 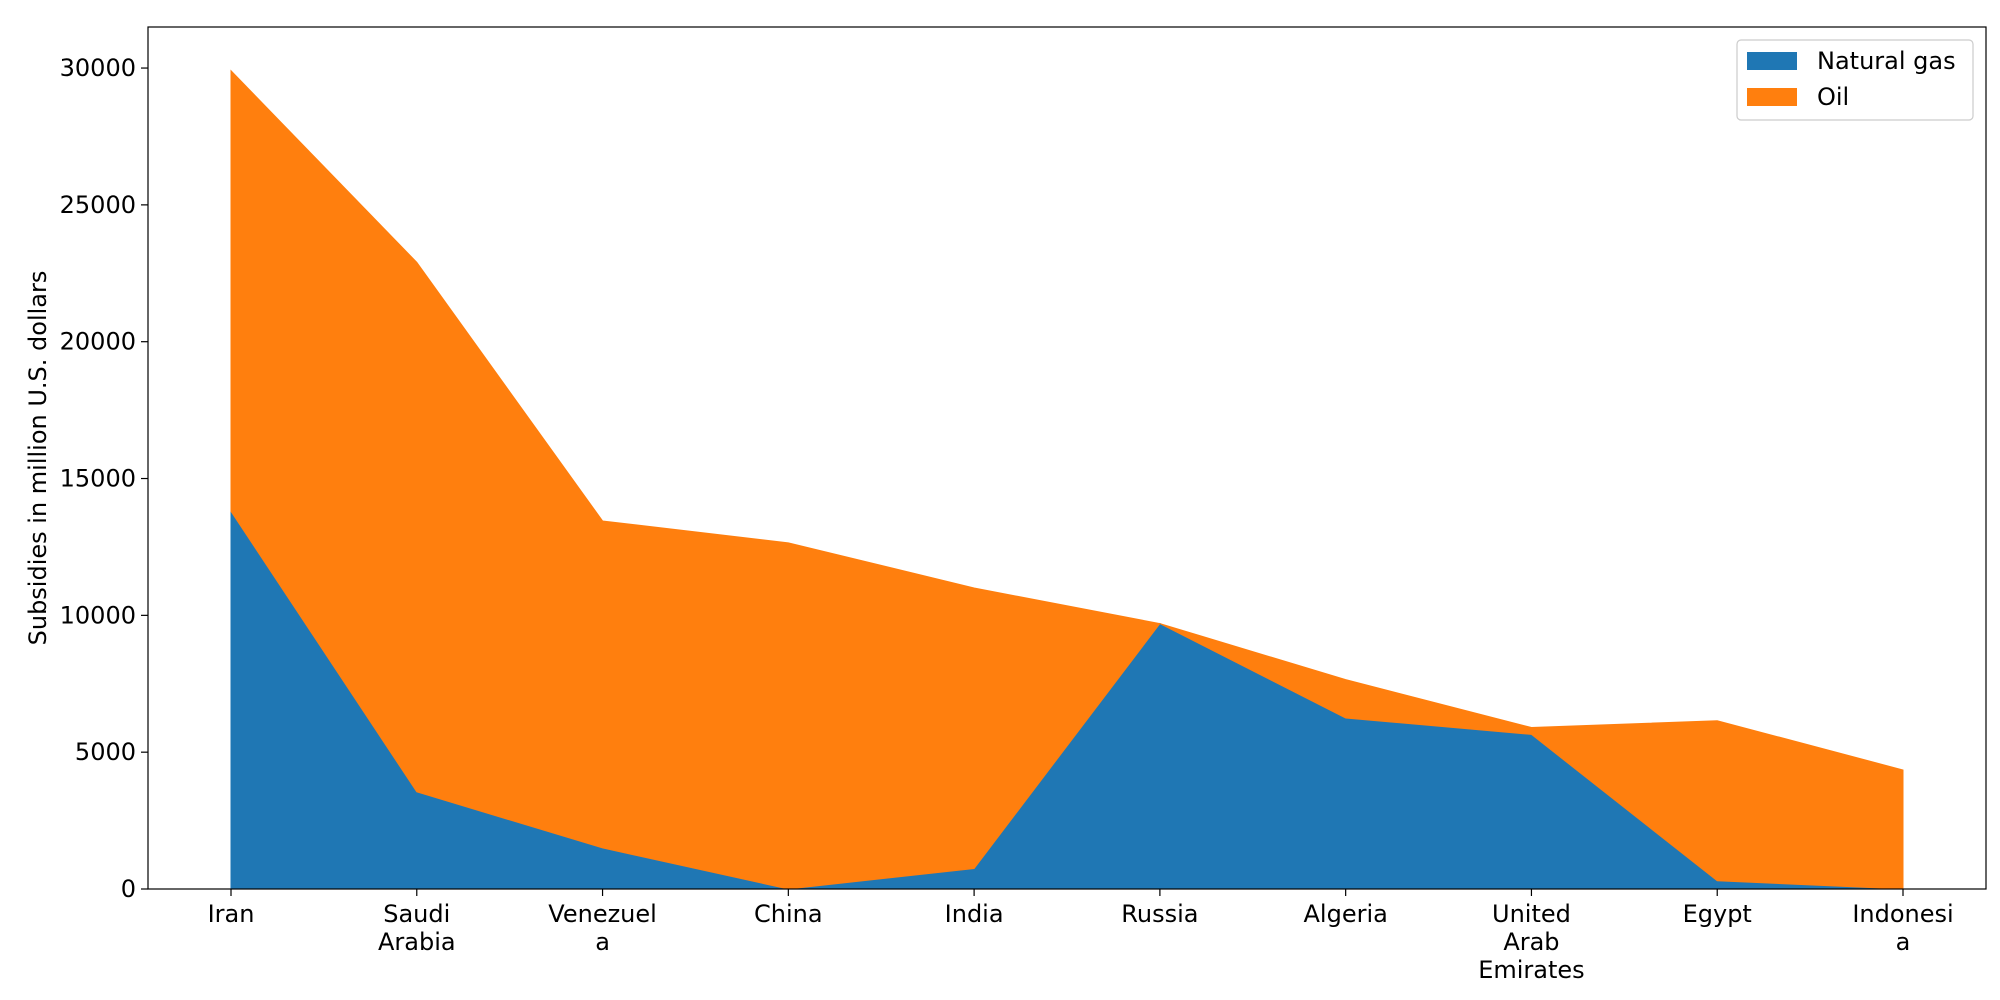 What do you see at coordinates (98, 615) in the screenshot?
I see `y-tick-label-10000: 10000` at bounding box center [98, 615].